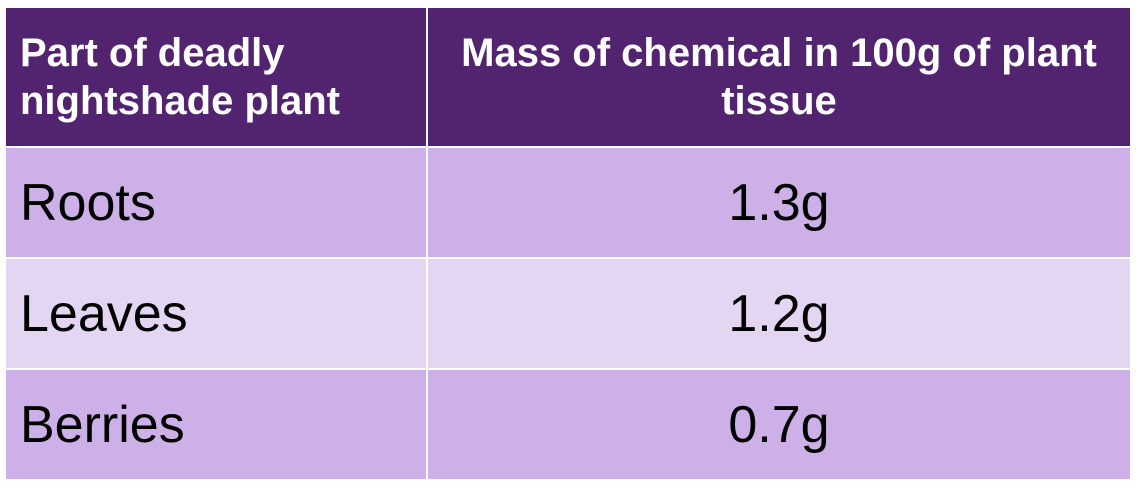 This screenshot has width=1136, height=501. What do you see at coordinates (779, 424) in the screenshot?
I see `row-mass-cell: 0.7g` at bounding box center [779, 424].